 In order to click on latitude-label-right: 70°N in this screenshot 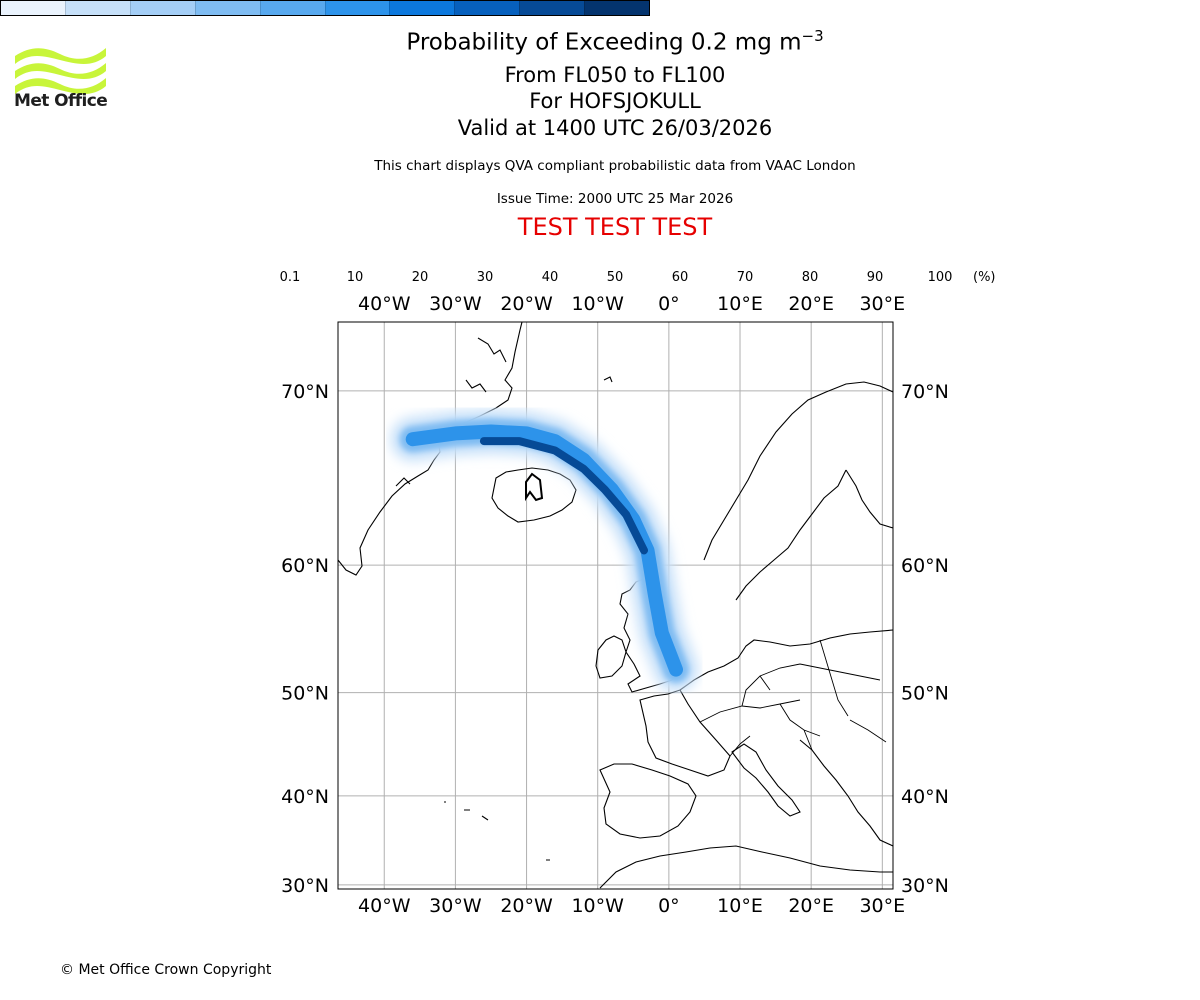, I will do `click(925, 392)`.